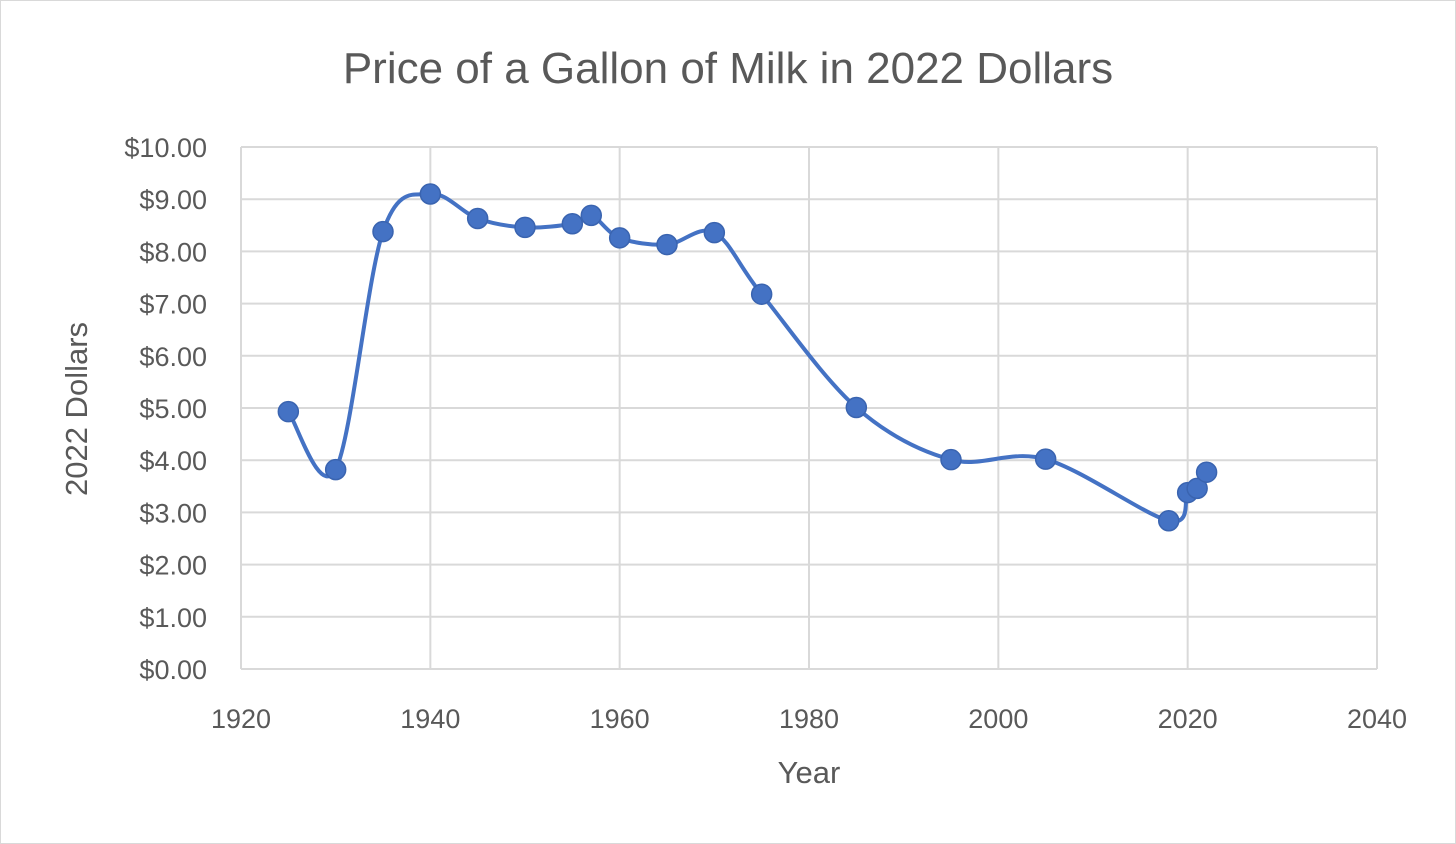 The image size is (1456, 844). What do you see at coordinates (1188, 719) in the screenshot?
I see `x-tick-label: 2020` at bounding box center [1188, 719].